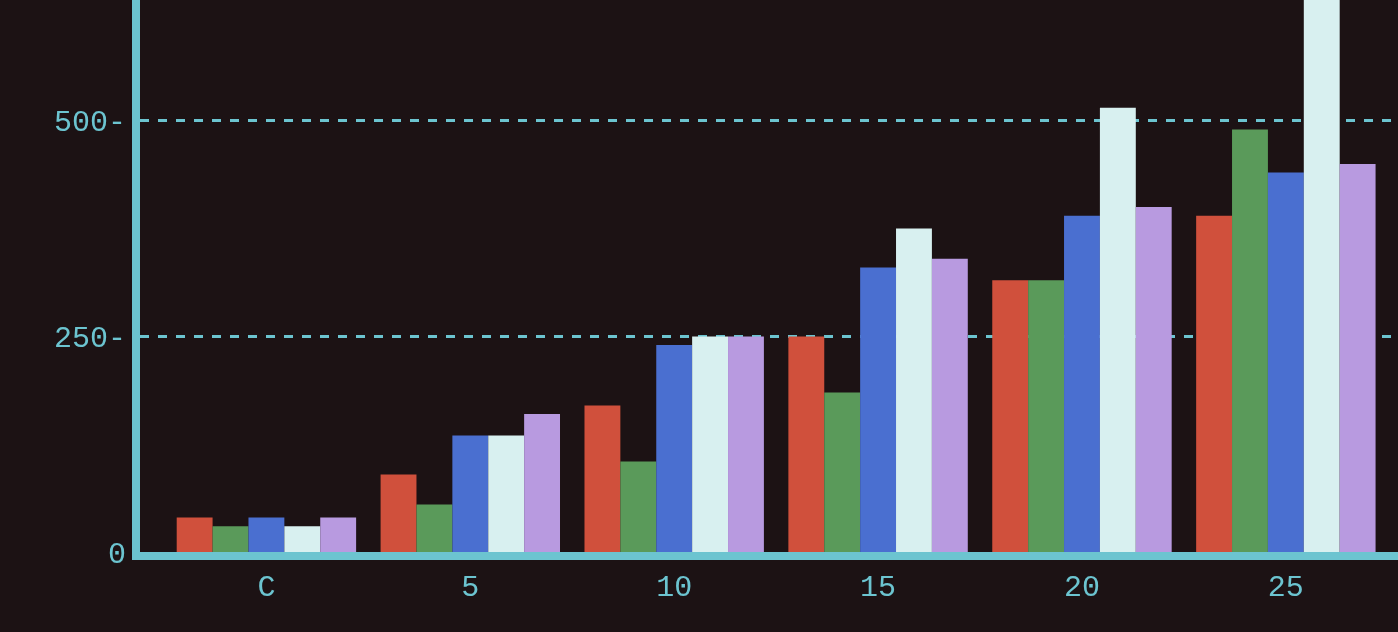 The image size is (1398, 632). What do you see at coordinates (266, 588) in the screenshot?
I see `x-tick-label: C` at bounding box center [266, 588].